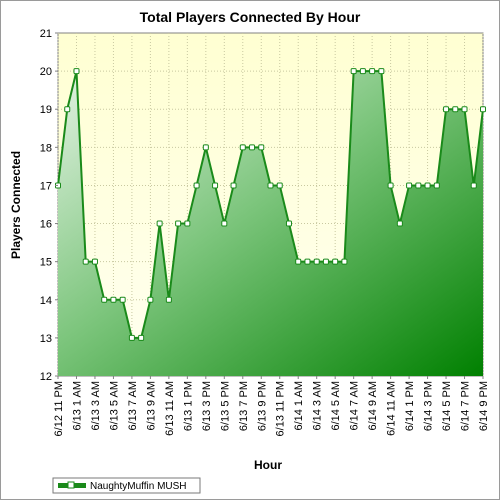  Describe the element at coordinates (281, 408) in the screenshot. I see `x-tick-label: 6/13 11 PM` at that location.